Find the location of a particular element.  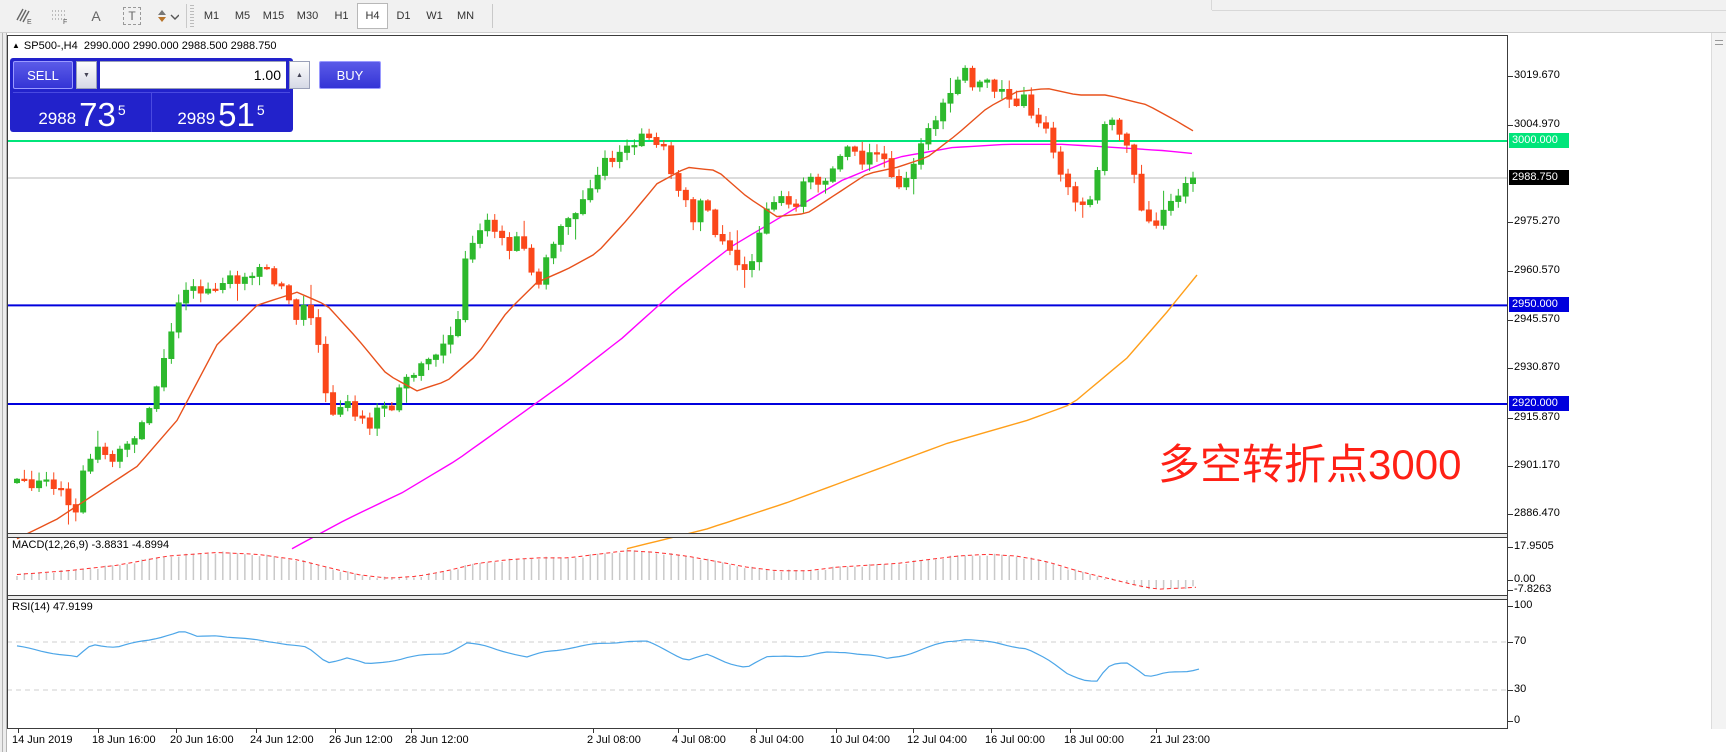

objects-list-icon is located at coordinates (168, 16).